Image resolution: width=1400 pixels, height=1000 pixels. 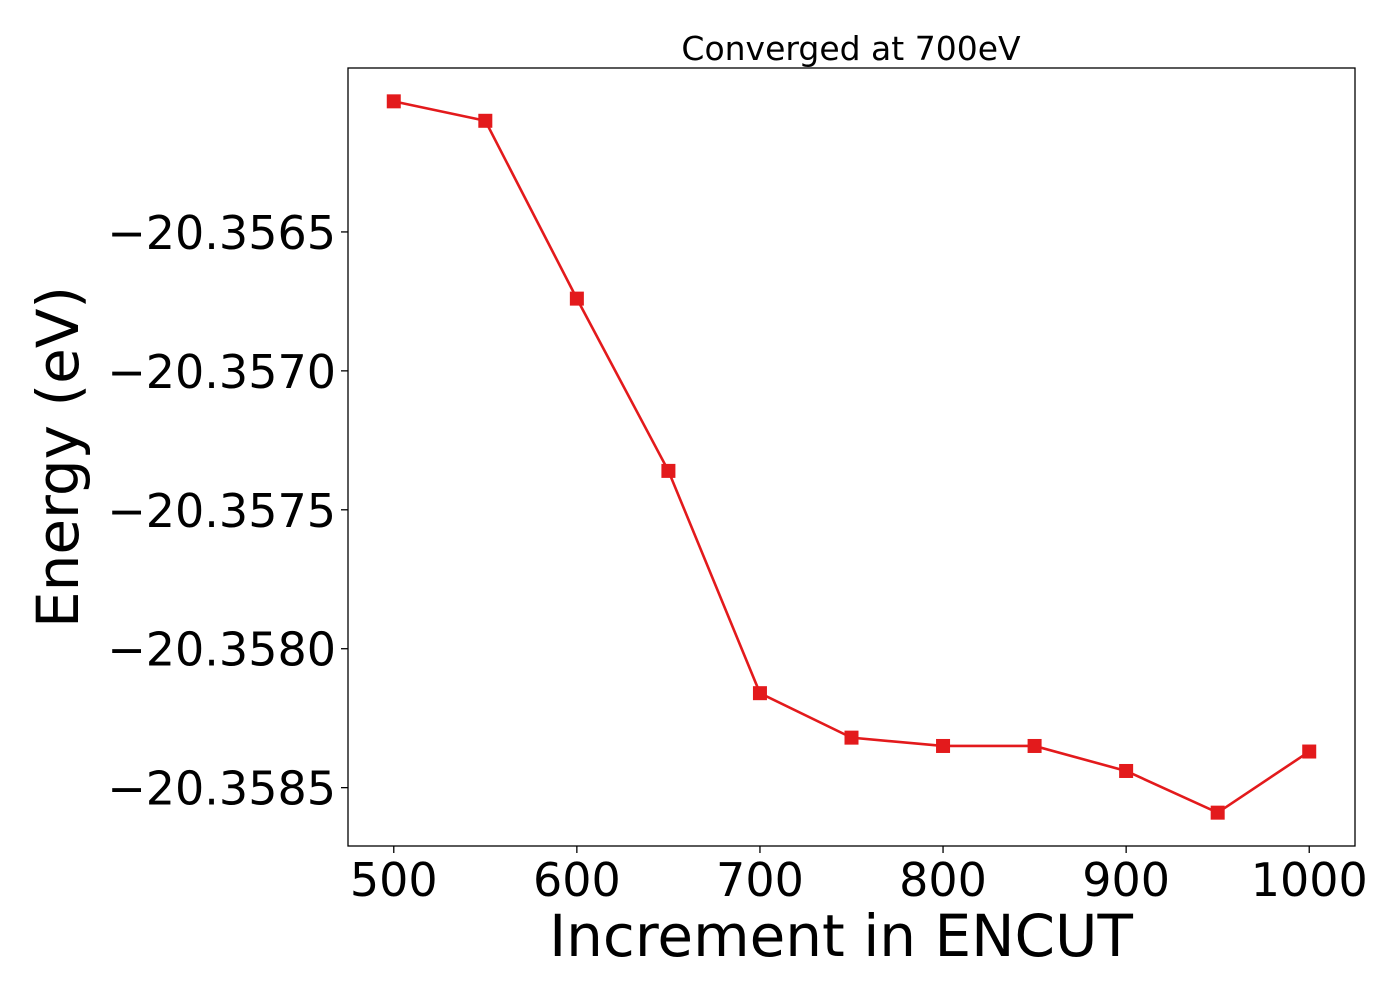 I want to click on y-tick-label: −20.3580, so click(x=221, y=650).